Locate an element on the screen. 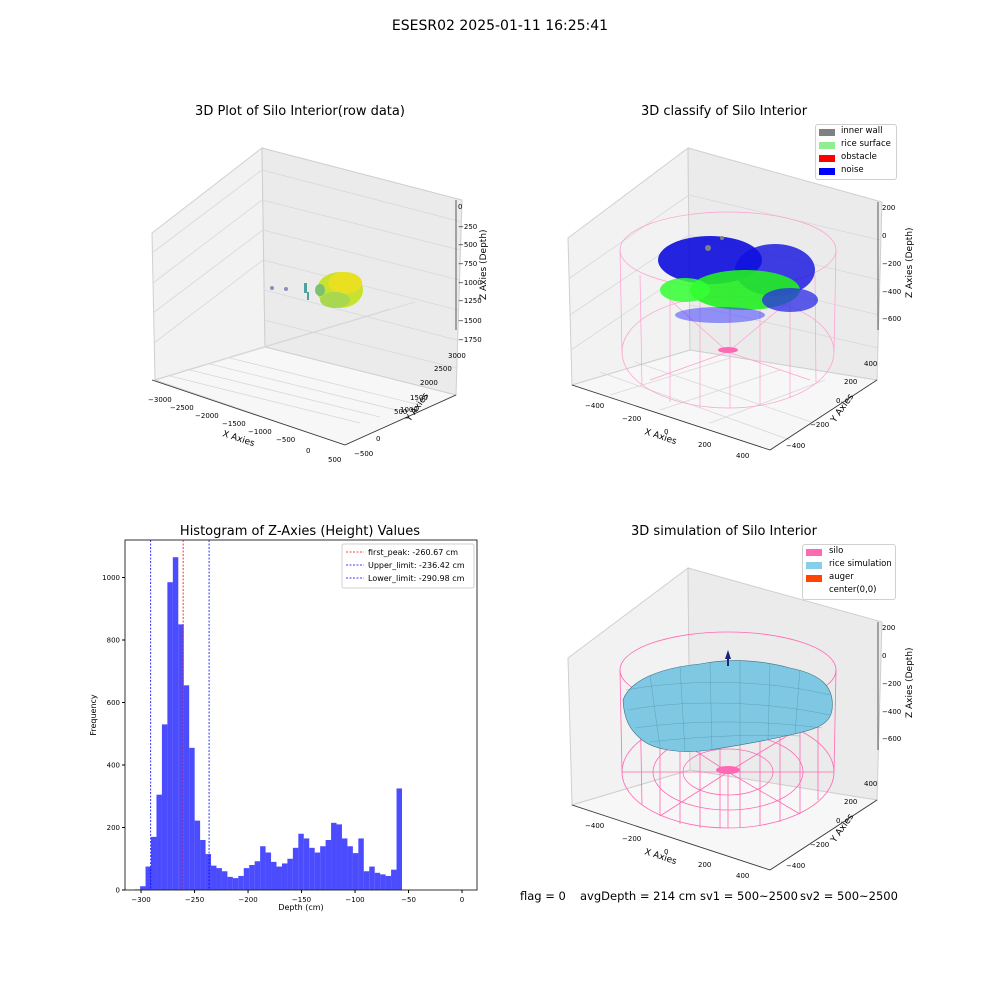 This screenshot has width=1000, height=1000. simulation-x-tick: 0 is located at coordinates (666, 852).